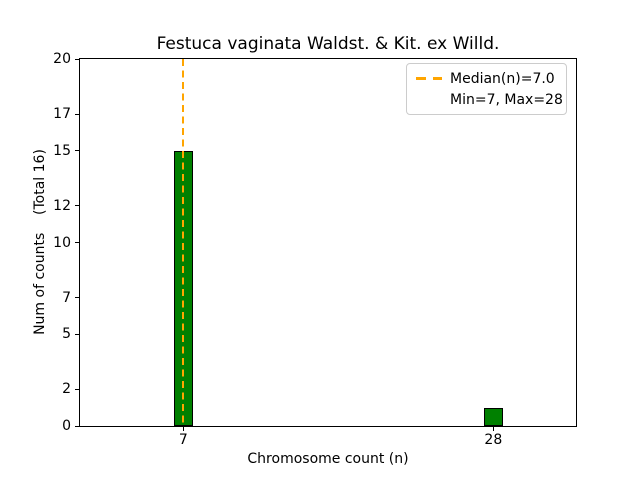 This screenshot has width=640, height=480. What do you see at coordinates (66, 334) in the screenshot?
I see `y-tick-label: 5` at bounding box center [66, 334].